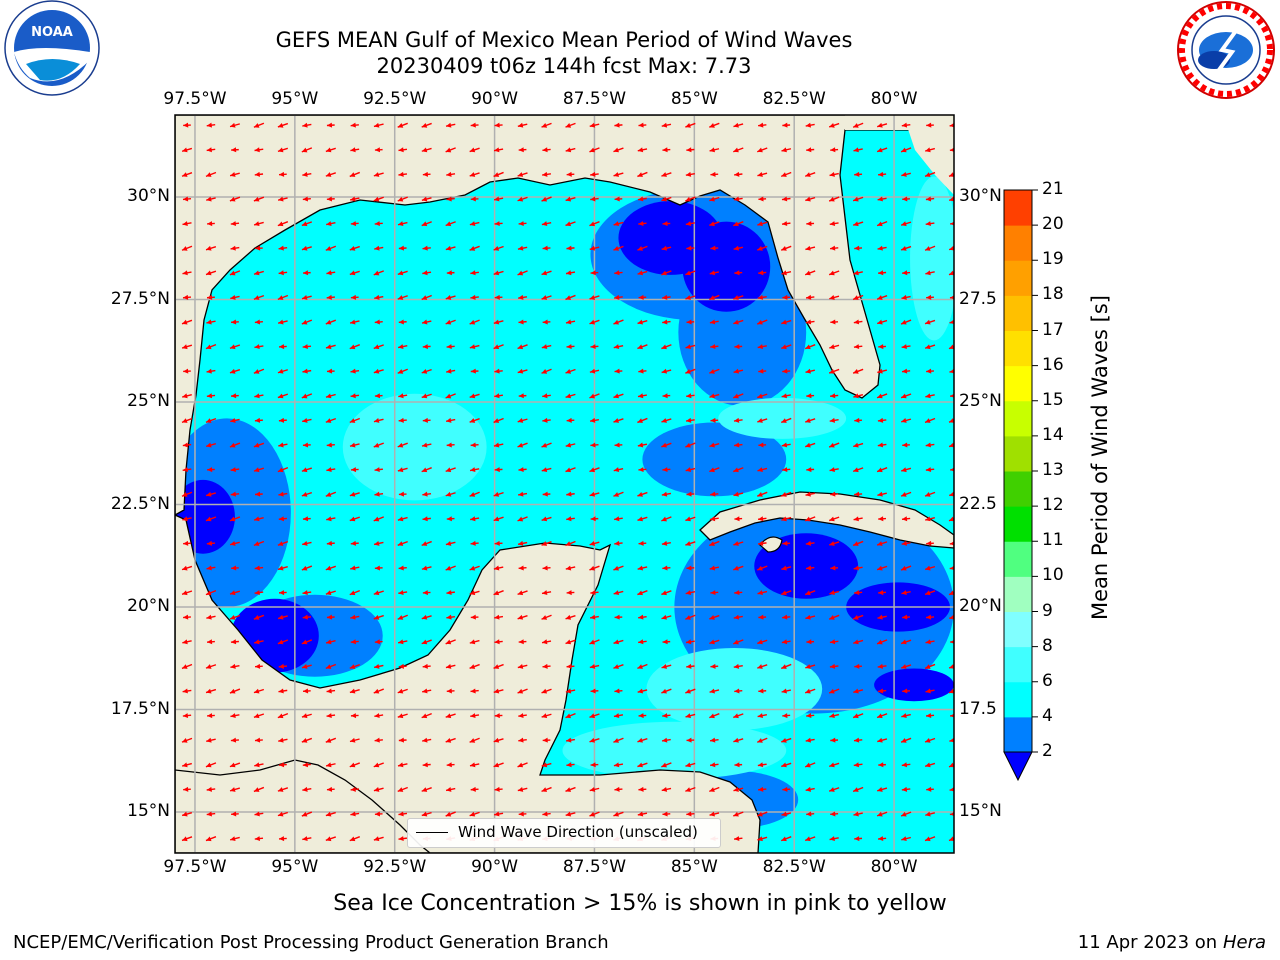 This screenshot has width=1280, height=960. What do you see at coordinates (978, 298) in the screenshot?
I see `lat-tick-right: 27.5` at bounding box center [978, 298].